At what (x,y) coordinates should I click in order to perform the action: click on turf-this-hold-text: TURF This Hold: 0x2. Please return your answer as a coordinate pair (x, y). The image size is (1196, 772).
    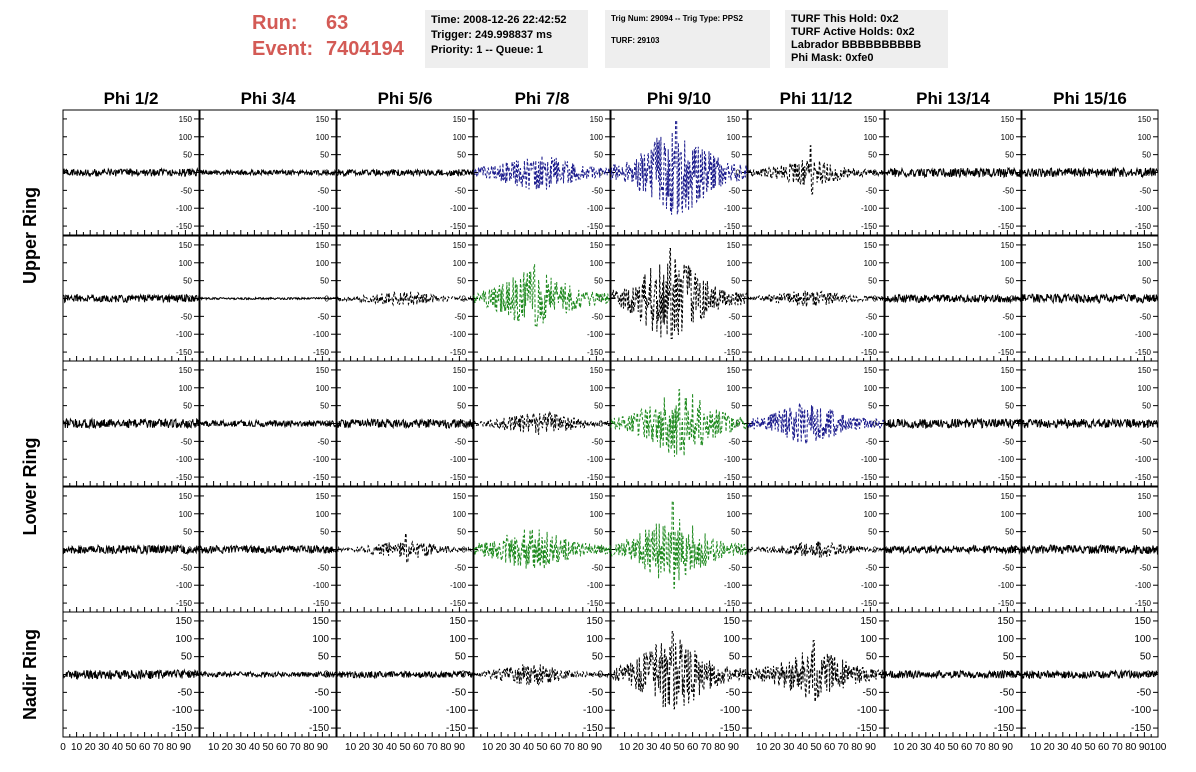
    Looking at the image, I should click on (845, 19).